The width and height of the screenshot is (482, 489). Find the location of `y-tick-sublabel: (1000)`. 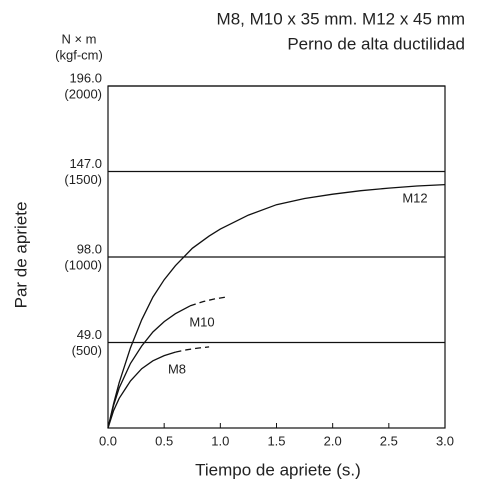

y-tick-sublabel: (1000) is located at coordinates (83, 264).